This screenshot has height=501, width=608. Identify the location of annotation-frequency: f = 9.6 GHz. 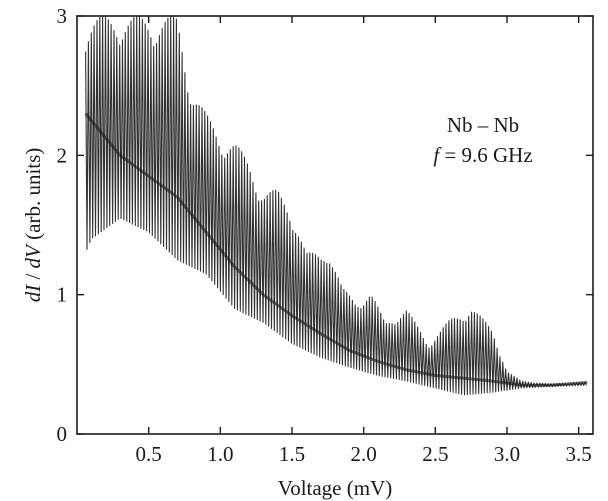
(482, 155).